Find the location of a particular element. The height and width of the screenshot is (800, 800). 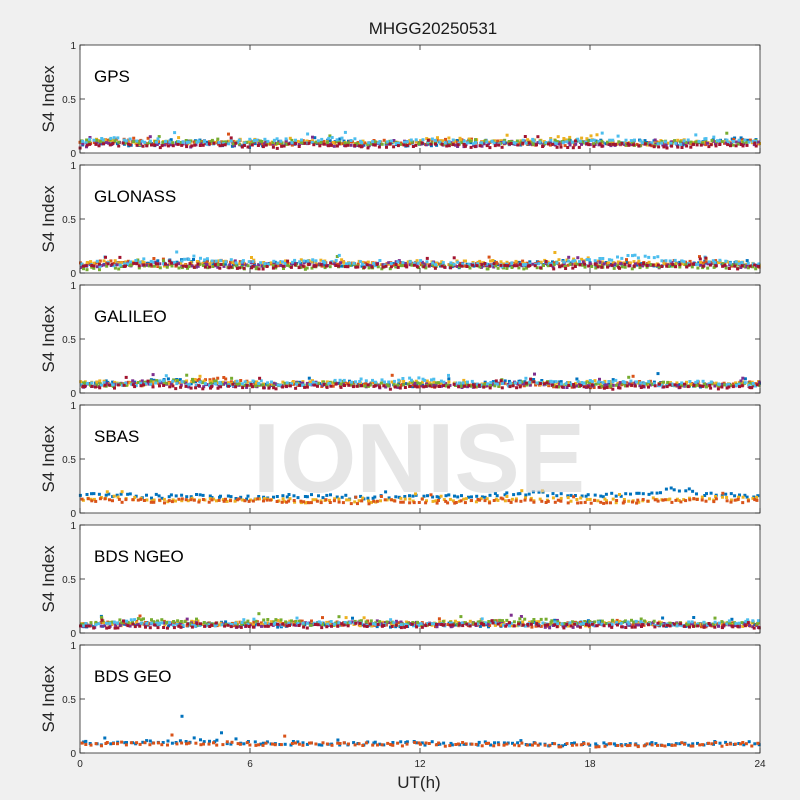

y-tick-label: 0.5 is located at coordinates (69, 220).